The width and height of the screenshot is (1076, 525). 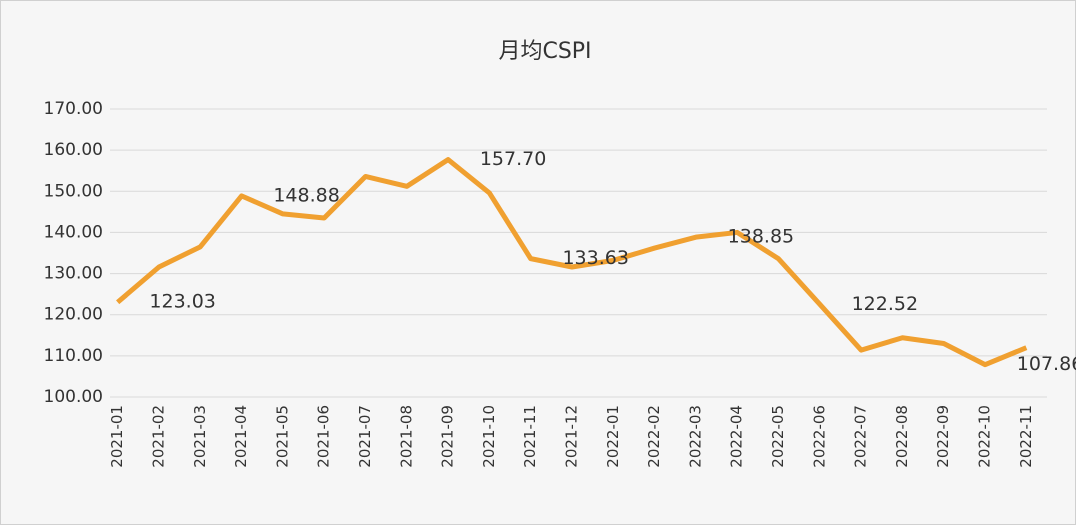 I want to click on x-tick-label: 2021-03, so click(x=200, y=436).